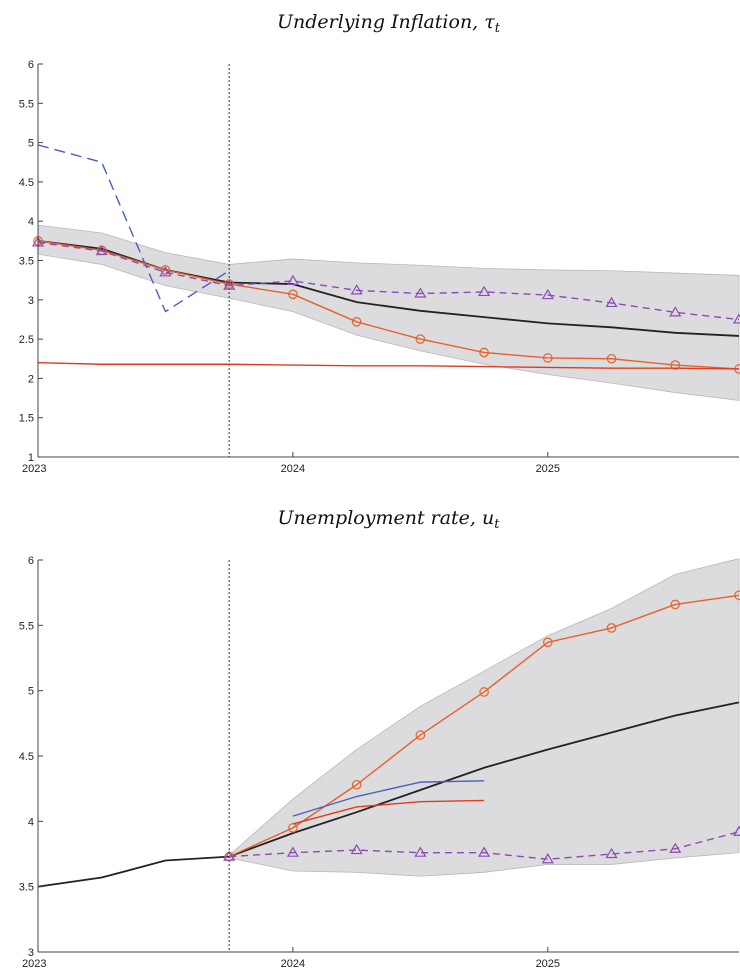  Describe the element at coordinates (386, 22) in the screenshot. I see `chart-title-main: Underlying Inflation, τ` at that location.